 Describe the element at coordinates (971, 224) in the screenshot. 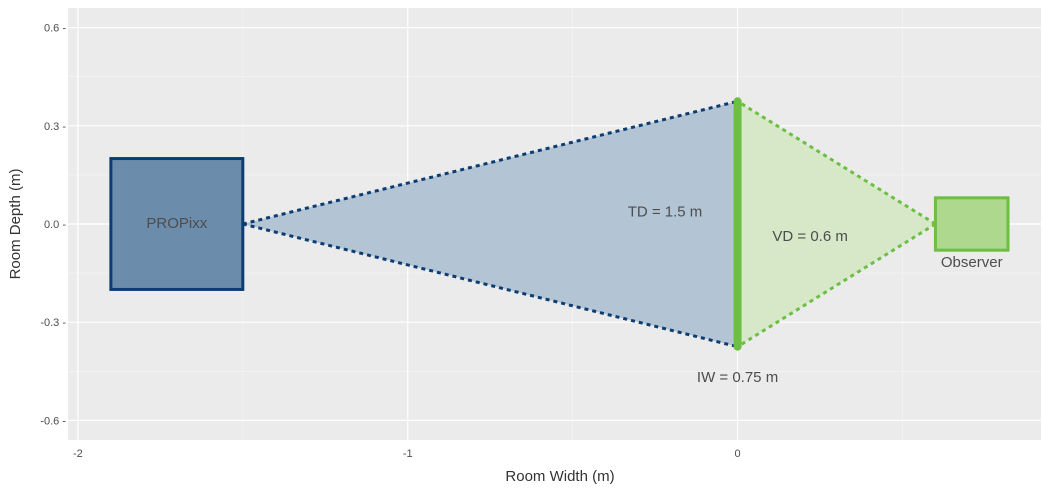

I see `observer-rect` at that location.